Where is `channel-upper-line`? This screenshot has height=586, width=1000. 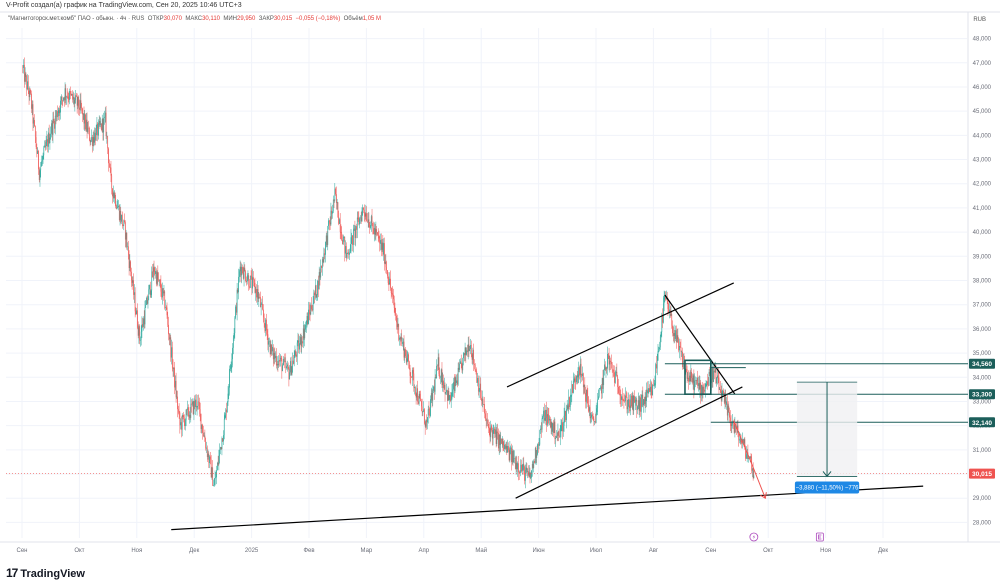
channel-upper-line is located at coordinates (620, 335).